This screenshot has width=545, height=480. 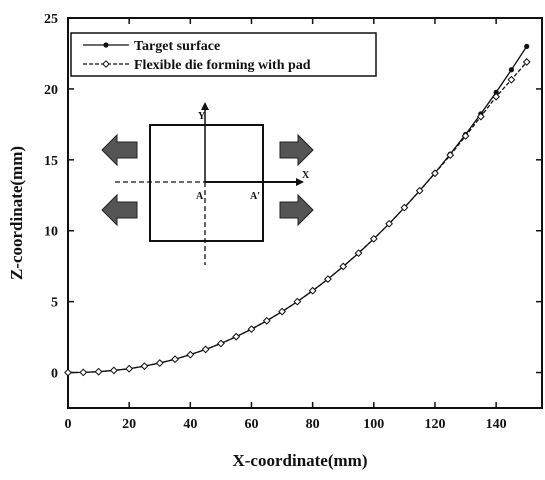 I want to click on y-tick-label: 15, so click(x=51, y=161).